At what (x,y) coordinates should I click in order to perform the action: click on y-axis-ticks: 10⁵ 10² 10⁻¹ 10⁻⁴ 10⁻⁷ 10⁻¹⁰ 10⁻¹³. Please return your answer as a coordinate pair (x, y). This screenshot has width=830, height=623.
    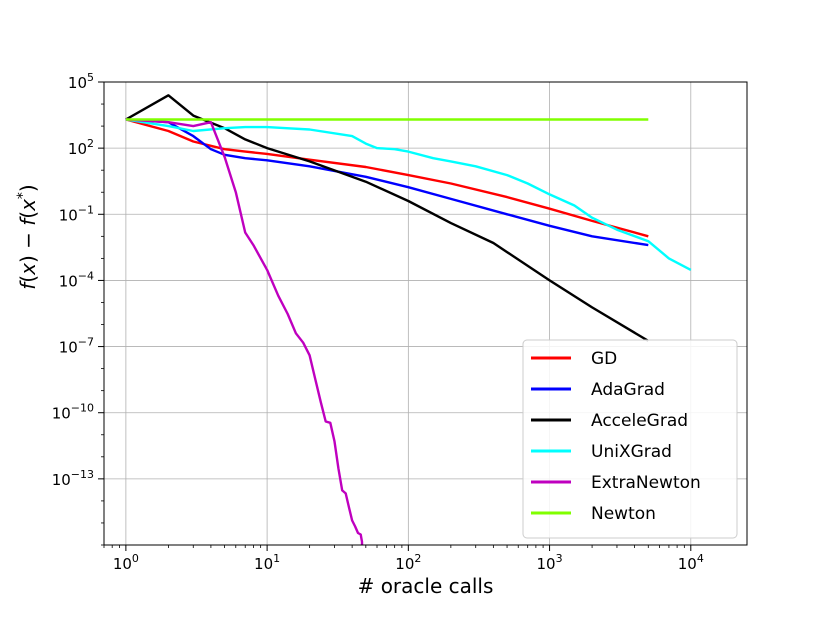
    Looking at the image, I should click on (78, 308).